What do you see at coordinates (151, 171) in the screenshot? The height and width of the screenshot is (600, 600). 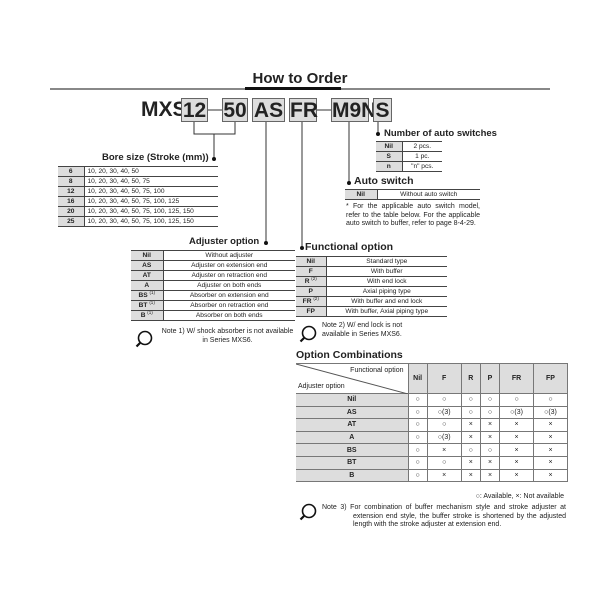 I see `stroke-list: 10, 20, 30, 40, 50` at bounding box center [151, 171].